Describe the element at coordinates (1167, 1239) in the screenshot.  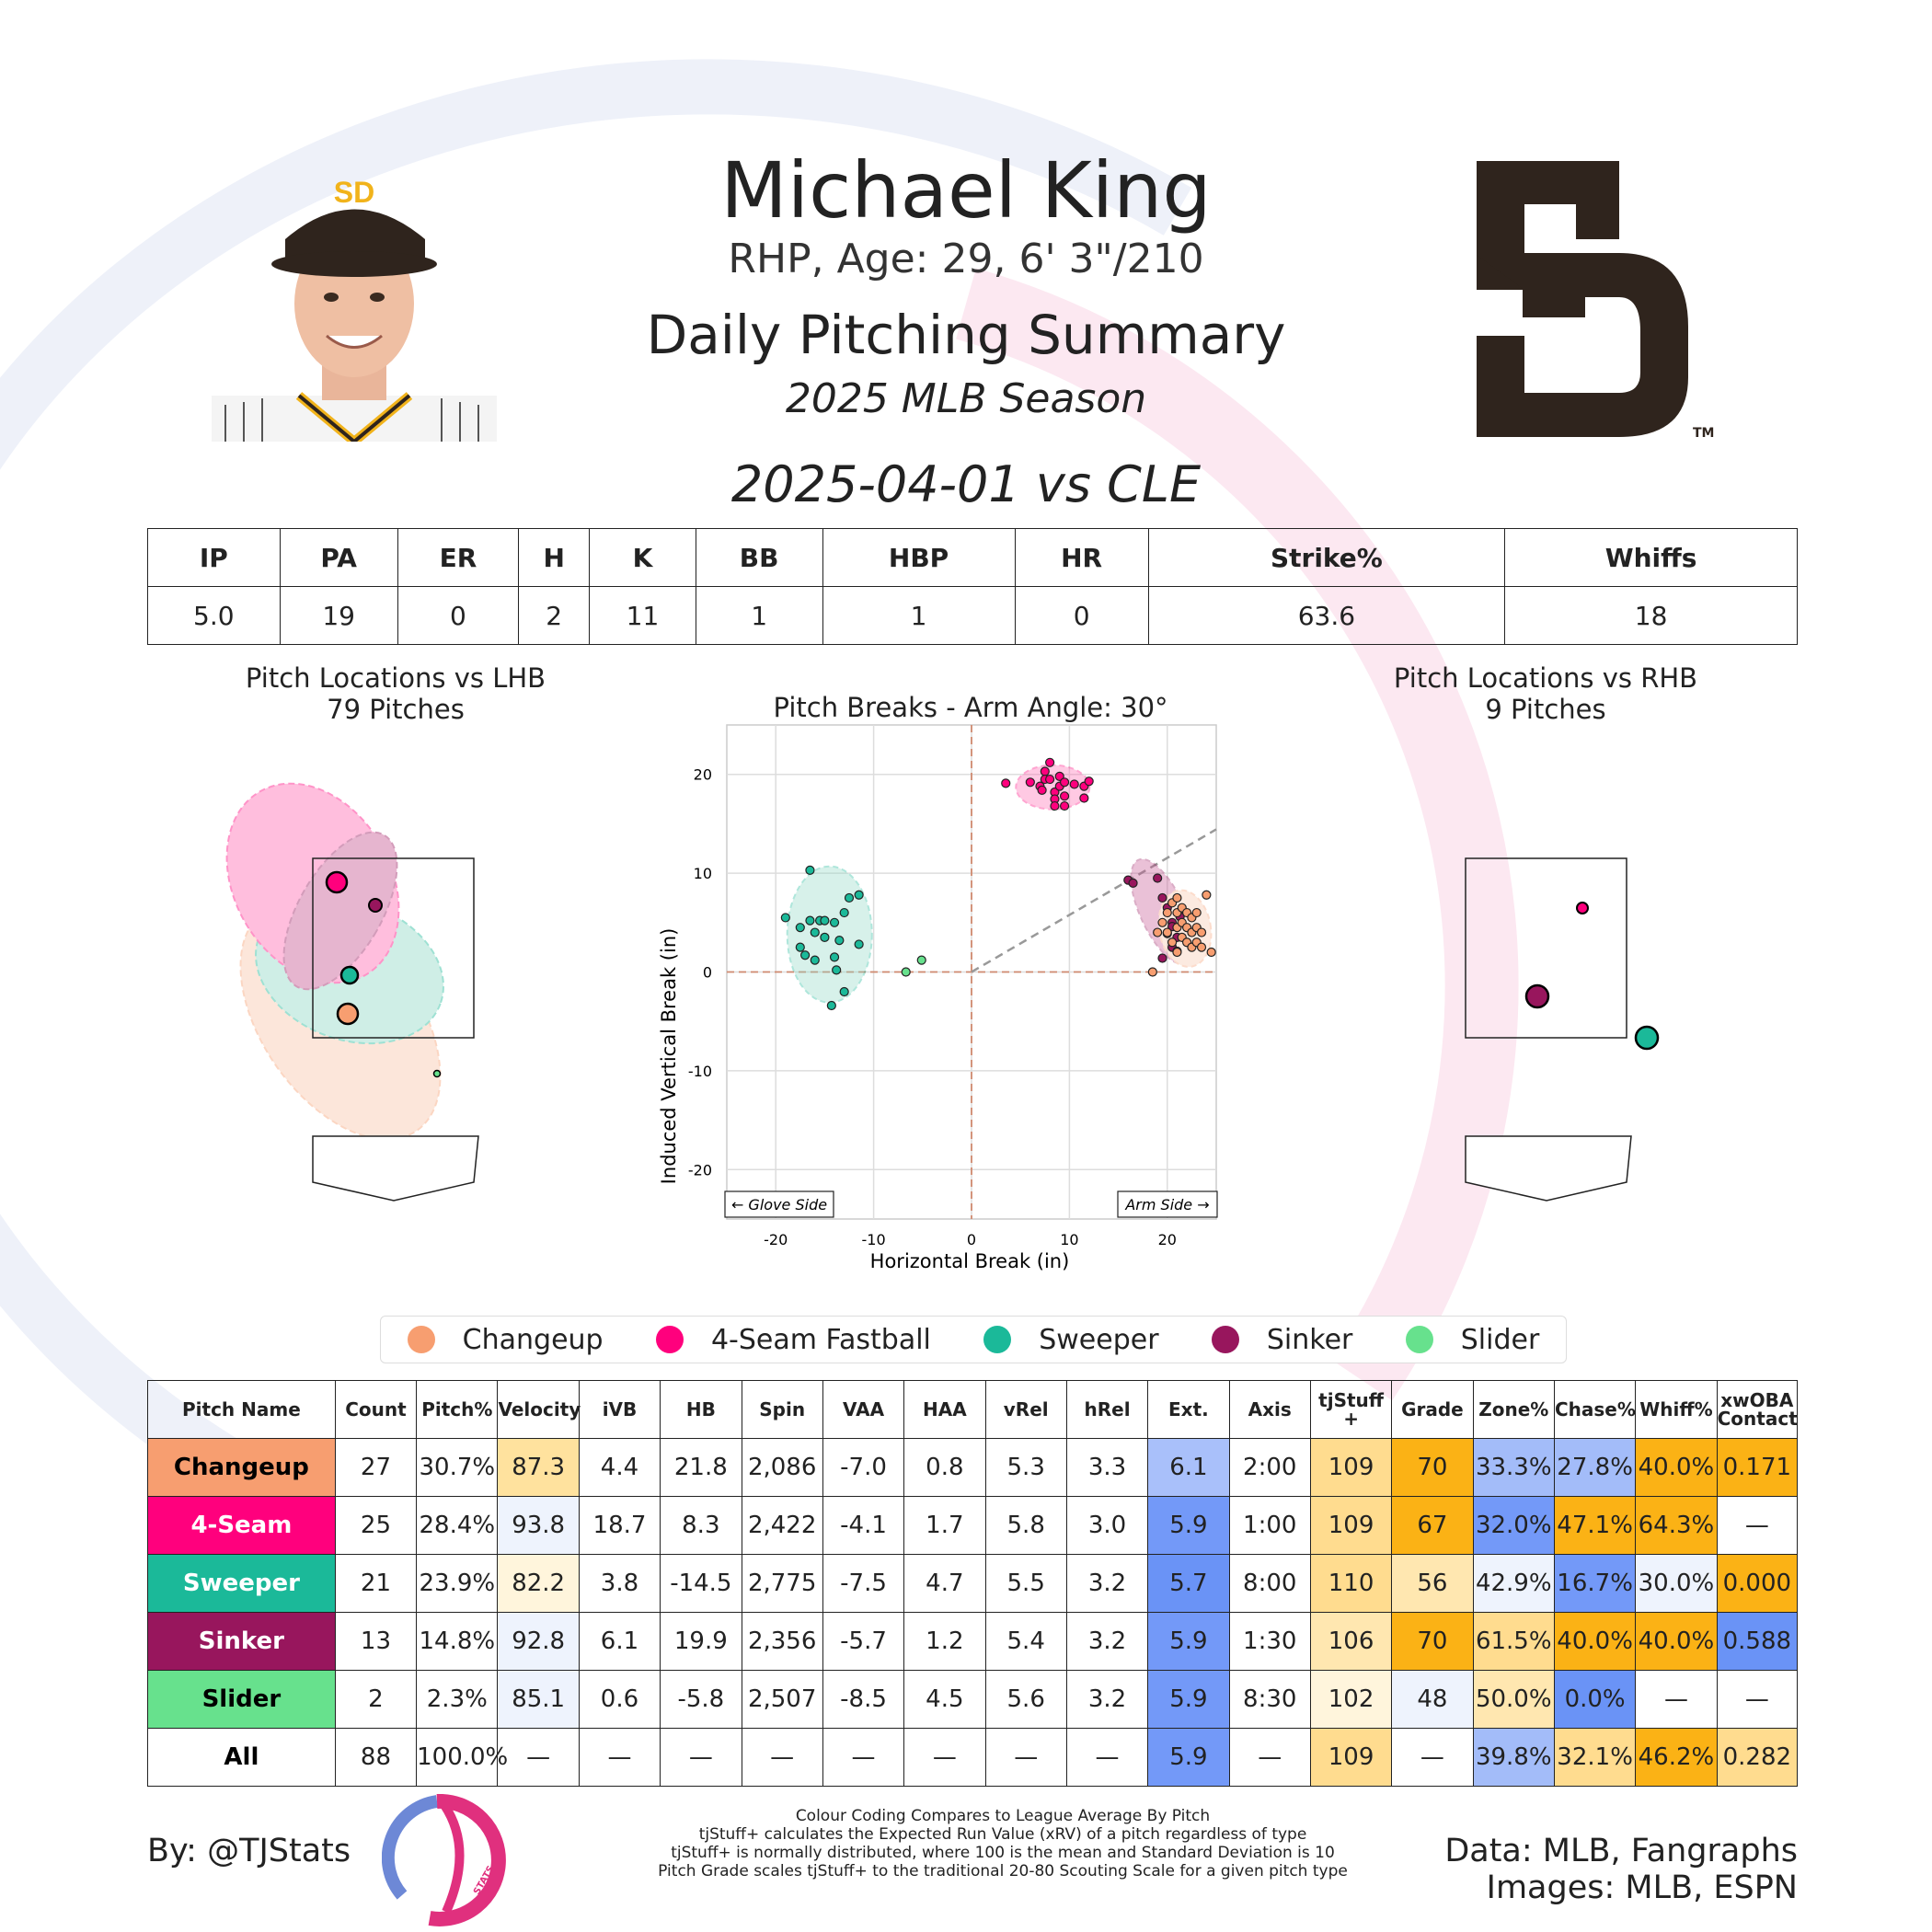
I see `x-tick-label: 20` at that location.